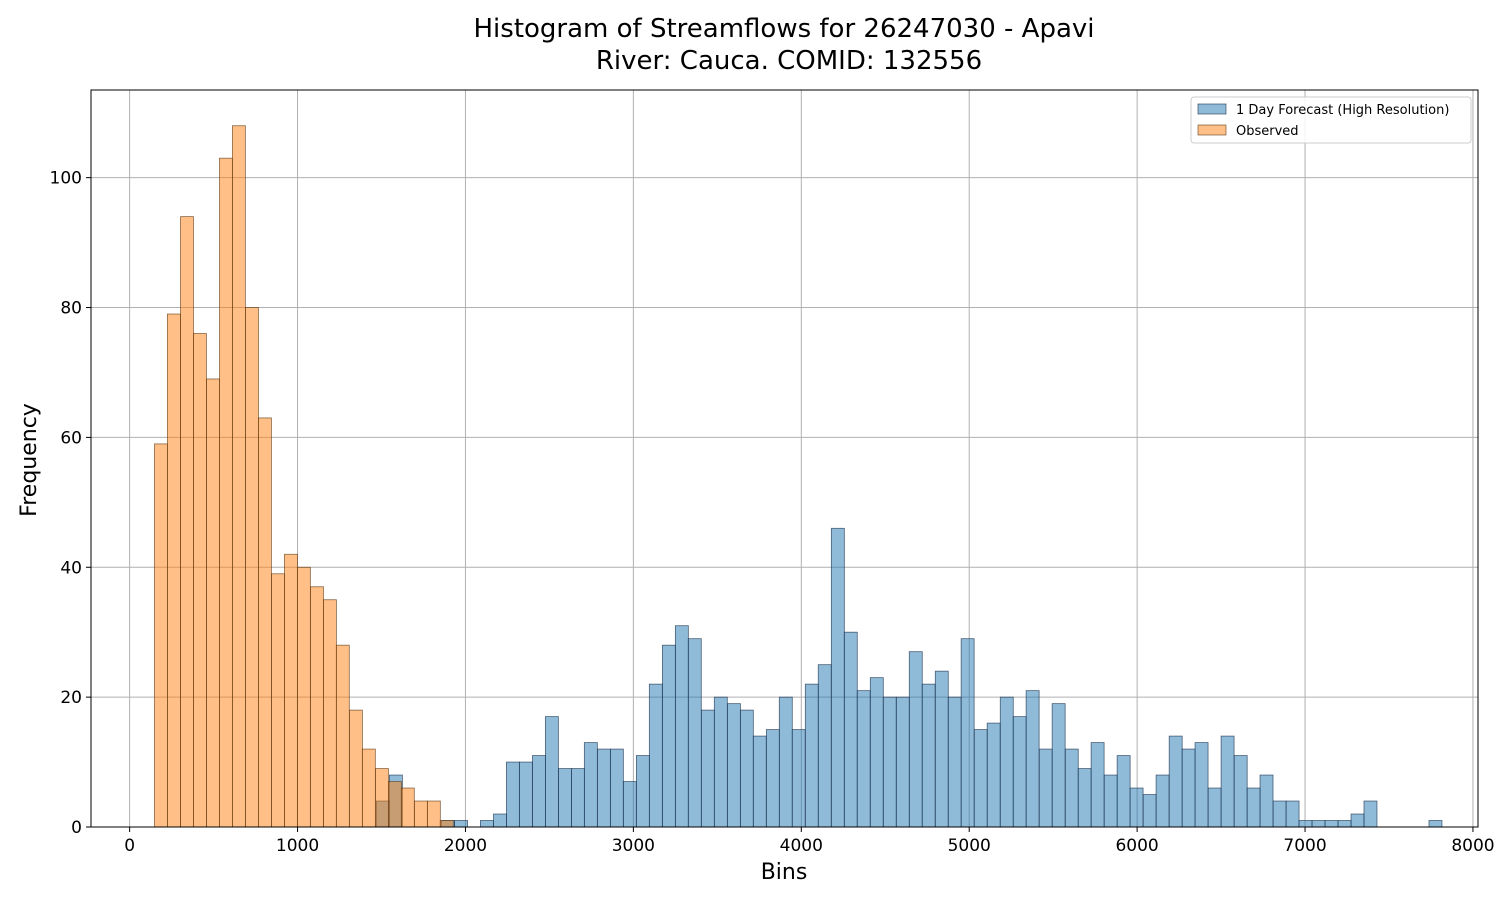 The height and width of the screenshot is (900, 1500). I want to click on x-tick-label: 2000, so click(465, 846).